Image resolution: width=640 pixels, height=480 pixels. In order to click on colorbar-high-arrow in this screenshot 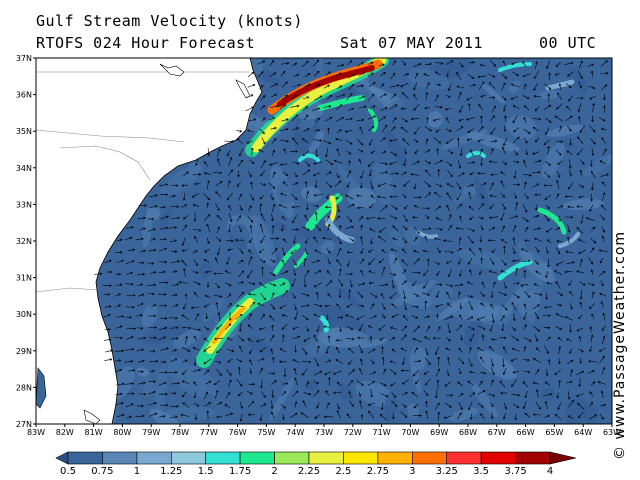, I will do `click(563, 458)`.